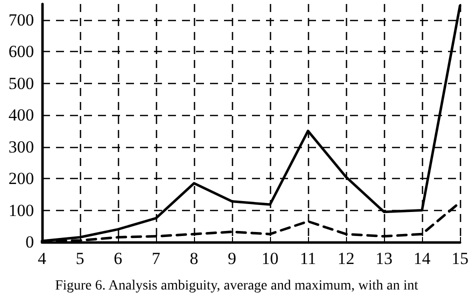 The width and height of the screenshot is (474, 297). What do you see at coordinates (346, 258) in the screenshot?
I see `x-tick-label: 12` at bounding box center [346, 258].